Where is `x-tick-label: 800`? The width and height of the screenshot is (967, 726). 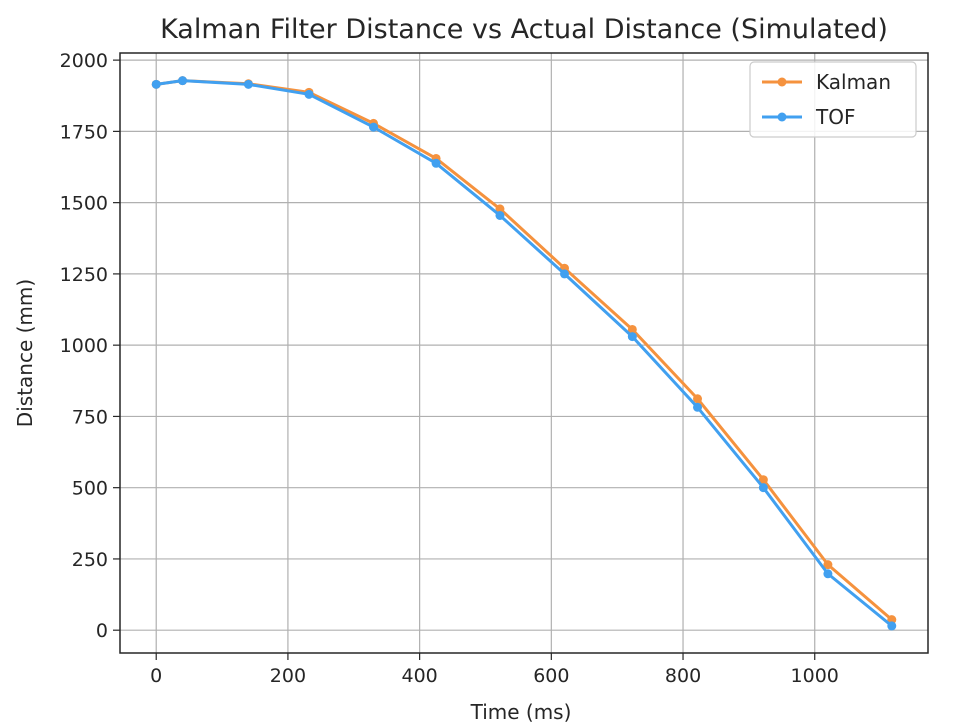 x-tick-label: 800 is located at coordinates (683, 676).